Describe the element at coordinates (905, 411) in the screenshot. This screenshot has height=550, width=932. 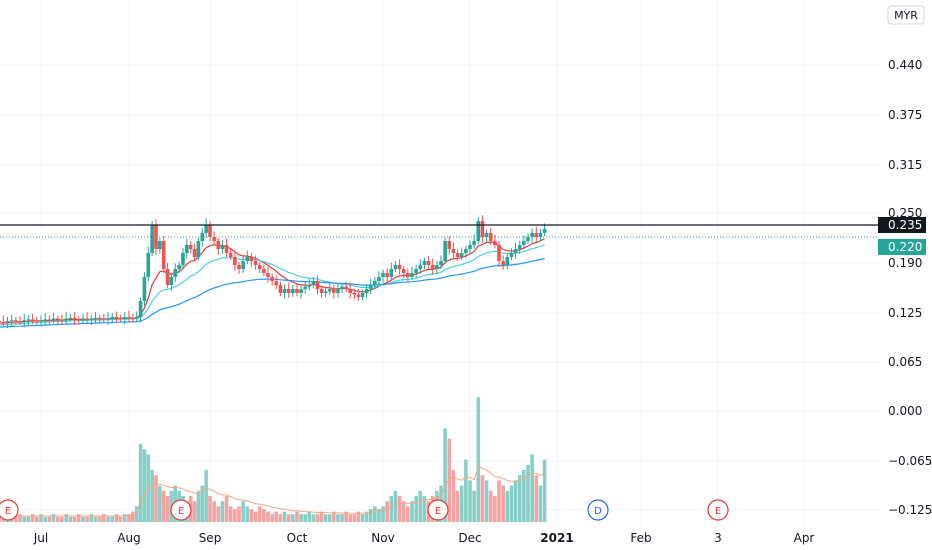
I see `price-tick-label: 0.000` at that location.